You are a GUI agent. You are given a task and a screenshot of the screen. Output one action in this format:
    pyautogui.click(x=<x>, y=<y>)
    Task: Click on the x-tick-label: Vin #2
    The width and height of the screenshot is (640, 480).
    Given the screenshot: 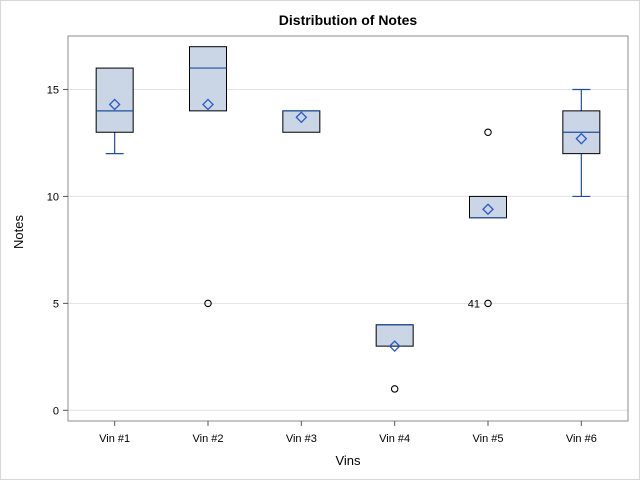 What is the action you would take?
    pyautogui.click(x=208, y=439)
    